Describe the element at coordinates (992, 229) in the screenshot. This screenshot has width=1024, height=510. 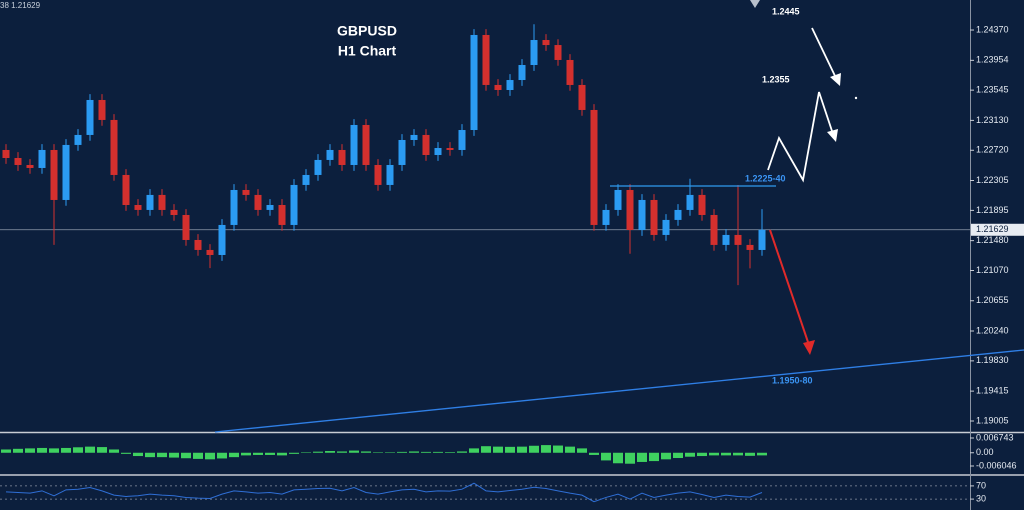
I see `last-price-label: 1.21629` at that location.